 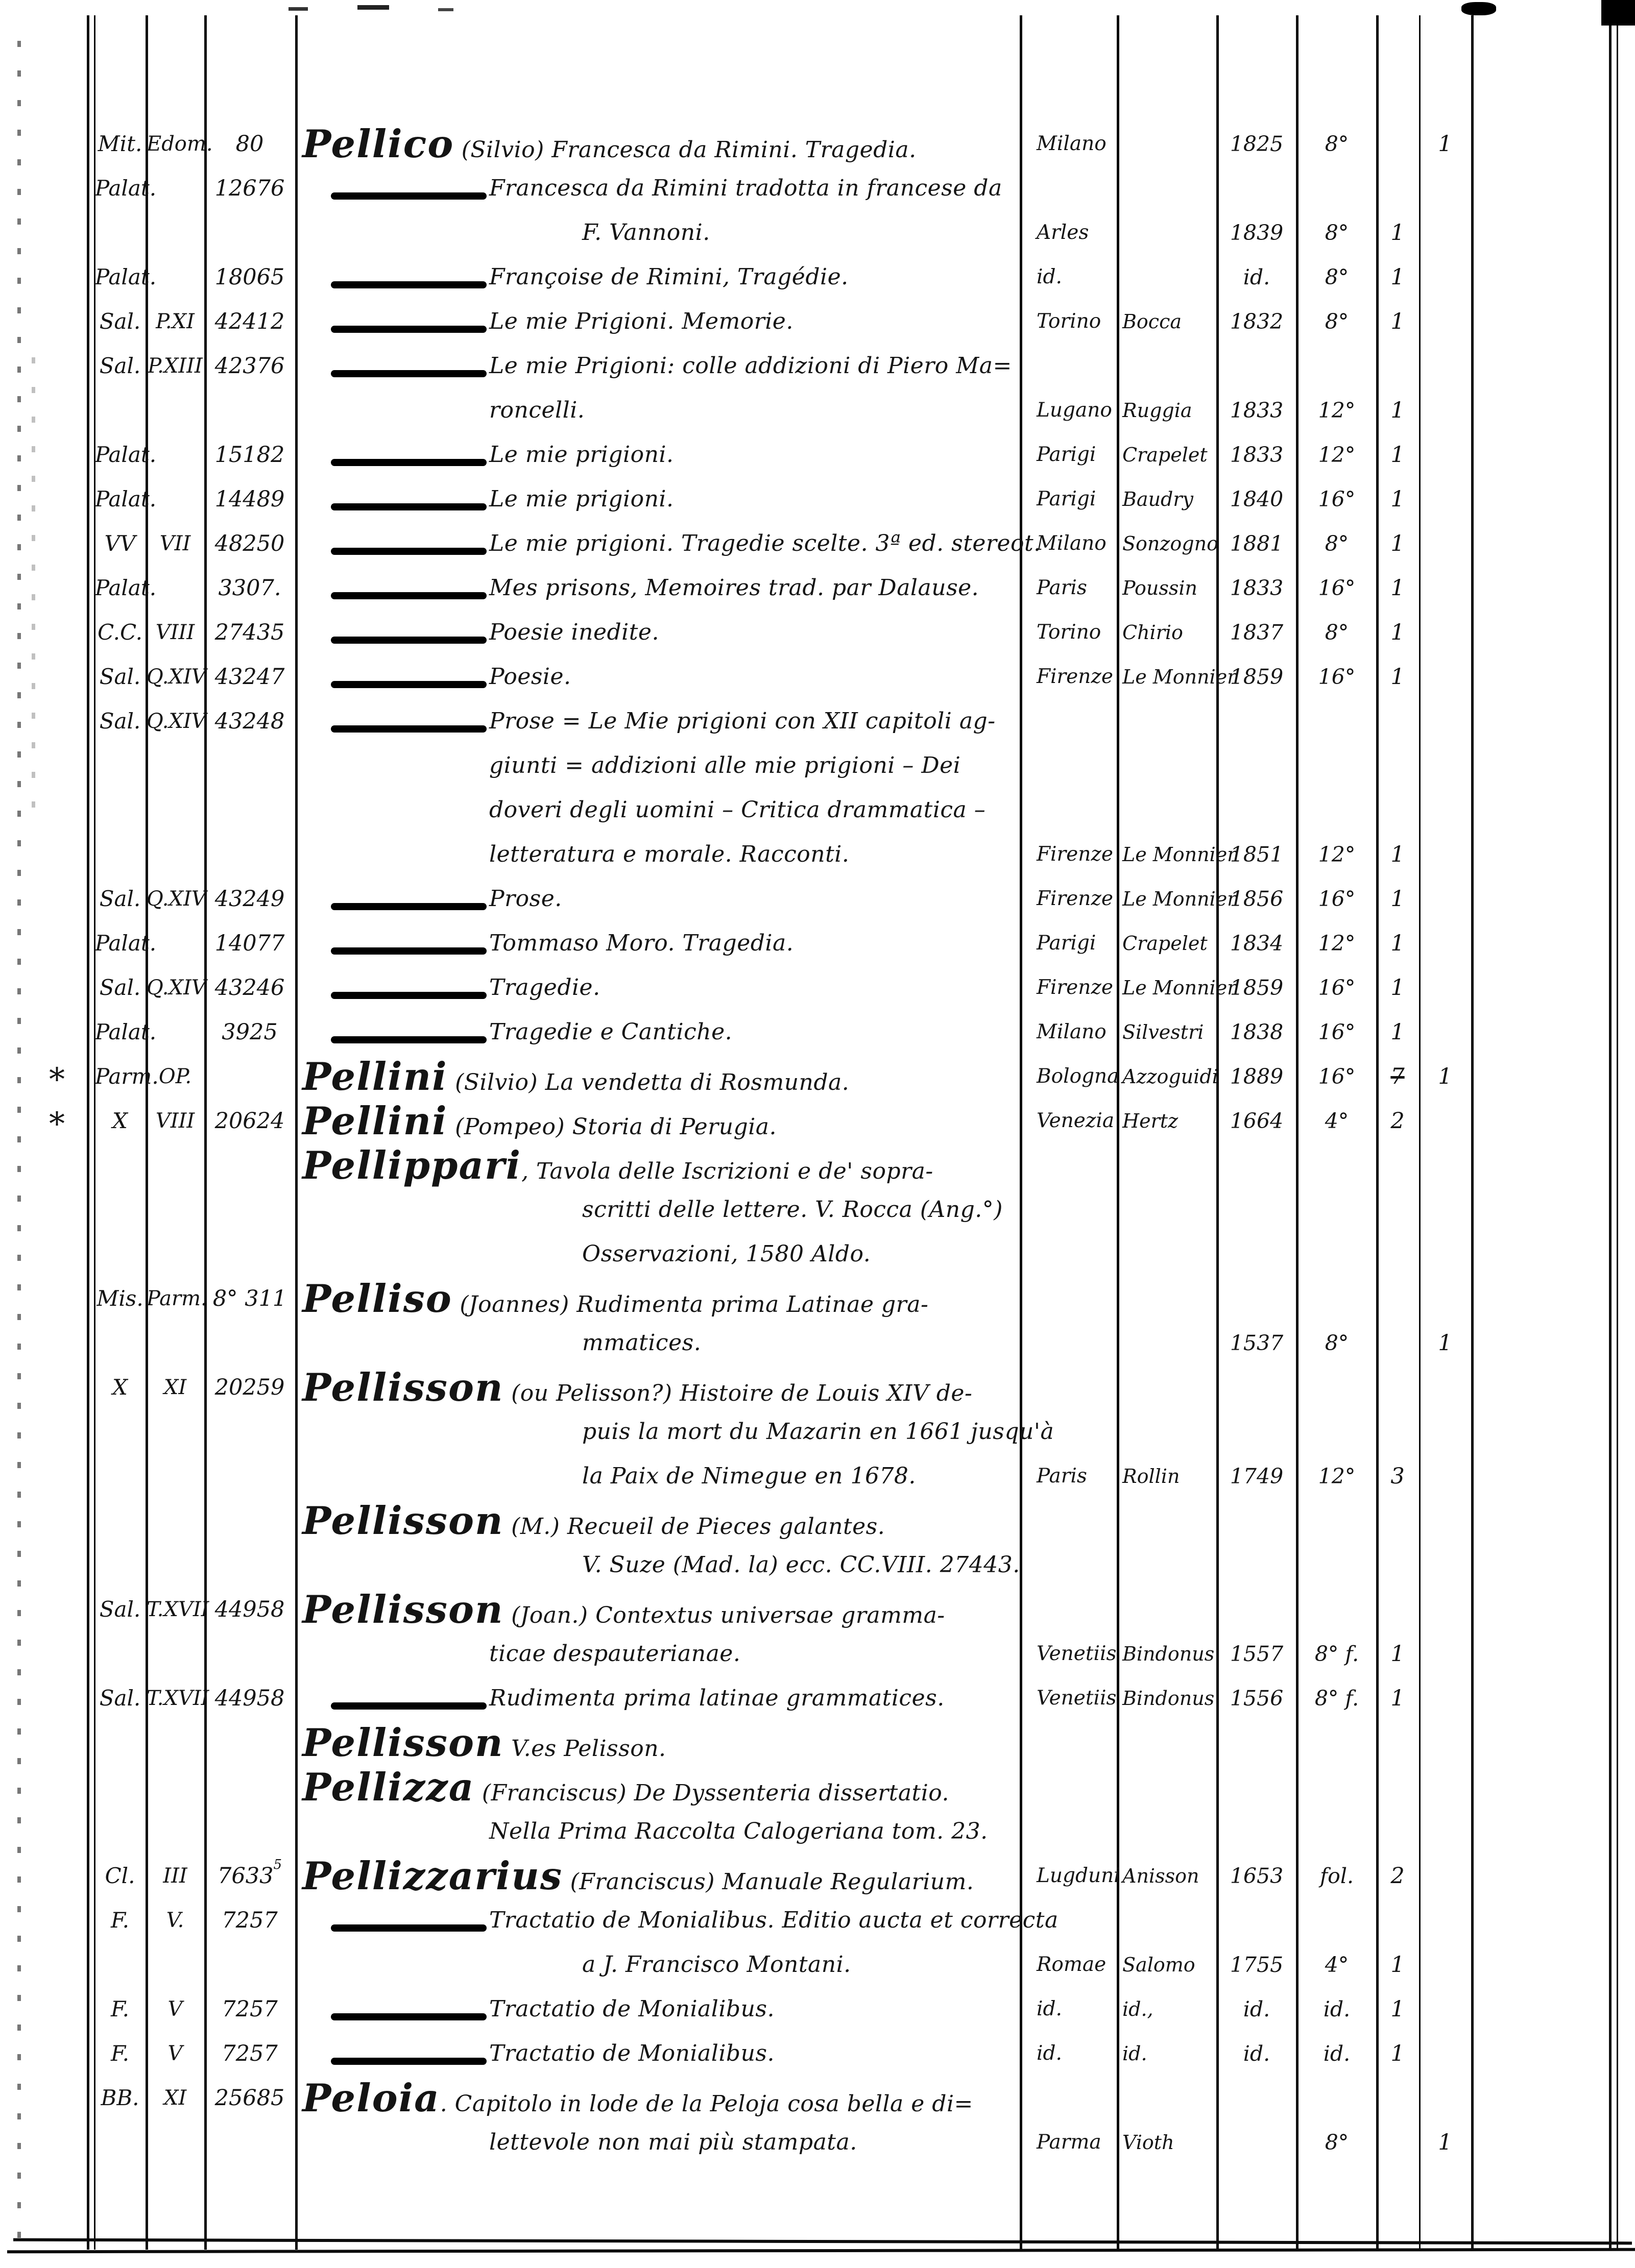 I want to click on entry-text: Tractatio de Monialibus., so click(x=632, y=2010).